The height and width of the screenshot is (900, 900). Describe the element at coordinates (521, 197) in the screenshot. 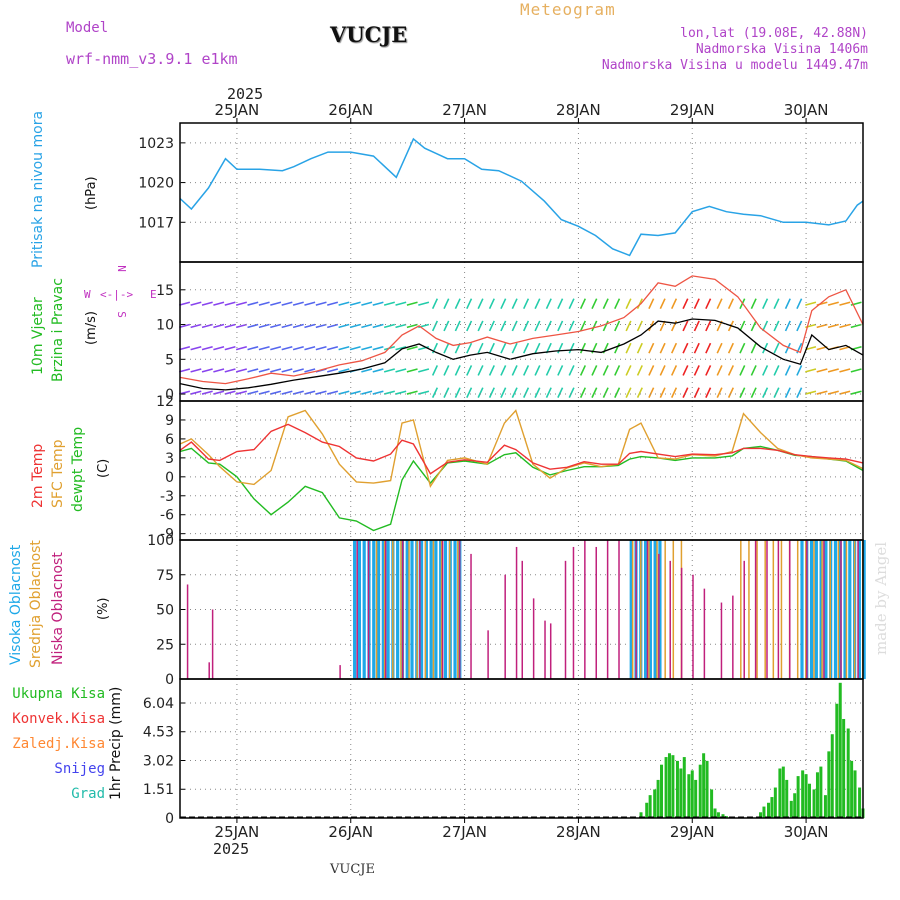

I see `pressure-line` at that location.